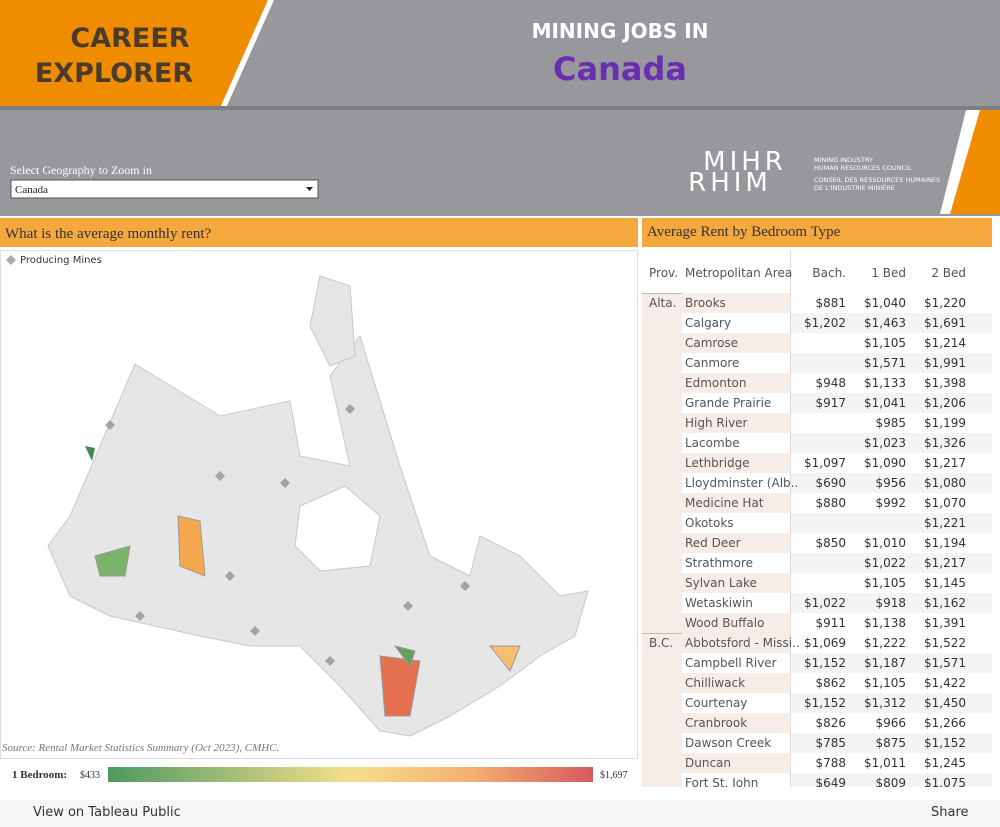 The width and height of the screenshot is (1000, 827). What do you see at coordinates (742, 483) in the screenshot?
I see `area: Lloydminster (Alb..` at bounding box center [742, 483].